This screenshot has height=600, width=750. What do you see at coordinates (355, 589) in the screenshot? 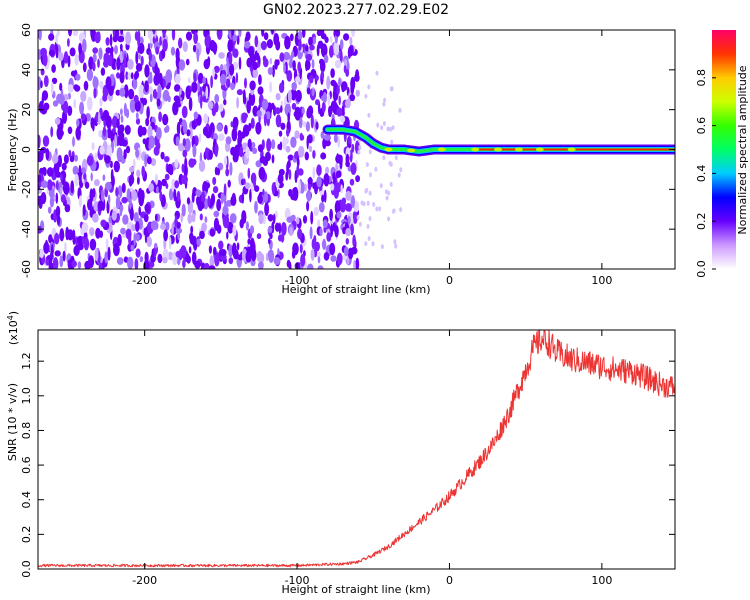
I see `snr-x-label: Height of straight line (km)` at bounding box center [355, 589].